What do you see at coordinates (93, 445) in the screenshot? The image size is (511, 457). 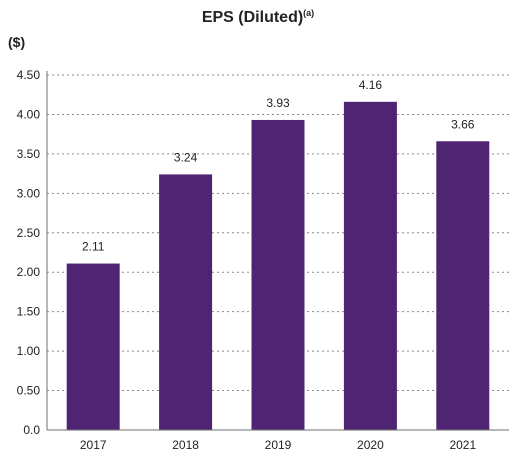 I see `x-tick-label: 2017` at bounding box center [93, 445].